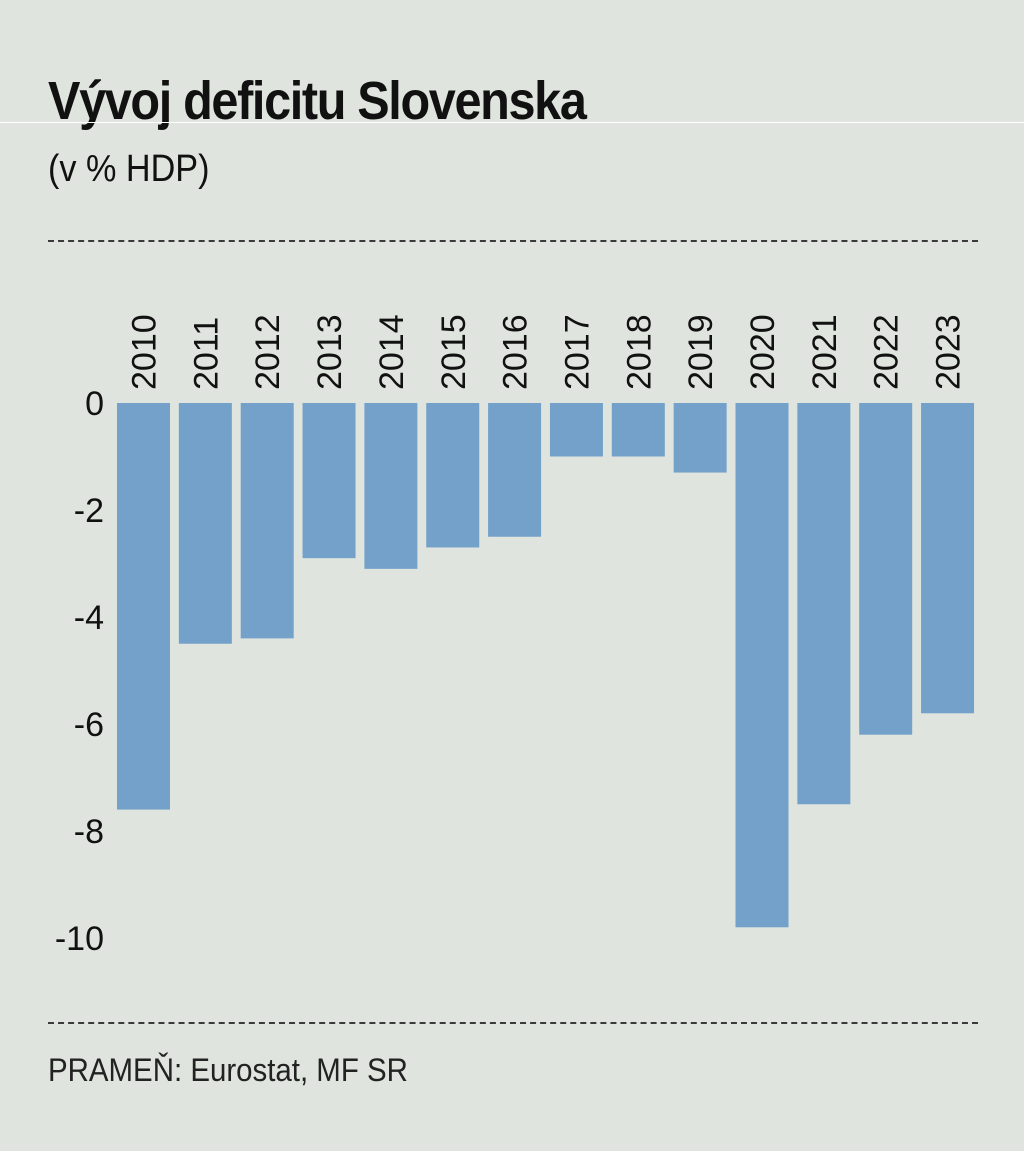 This screenshot has height=1151, width=1024. Describe the element at coordinates (763, 352) in the screenshot. I see `x-tick-label: 2020` at that location.